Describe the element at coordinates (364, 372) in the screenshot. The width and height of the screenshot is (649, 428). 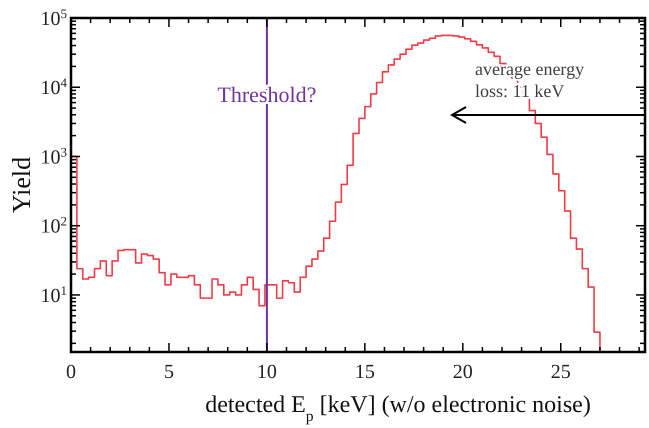
I see `x-tick-label: 15` at that location.